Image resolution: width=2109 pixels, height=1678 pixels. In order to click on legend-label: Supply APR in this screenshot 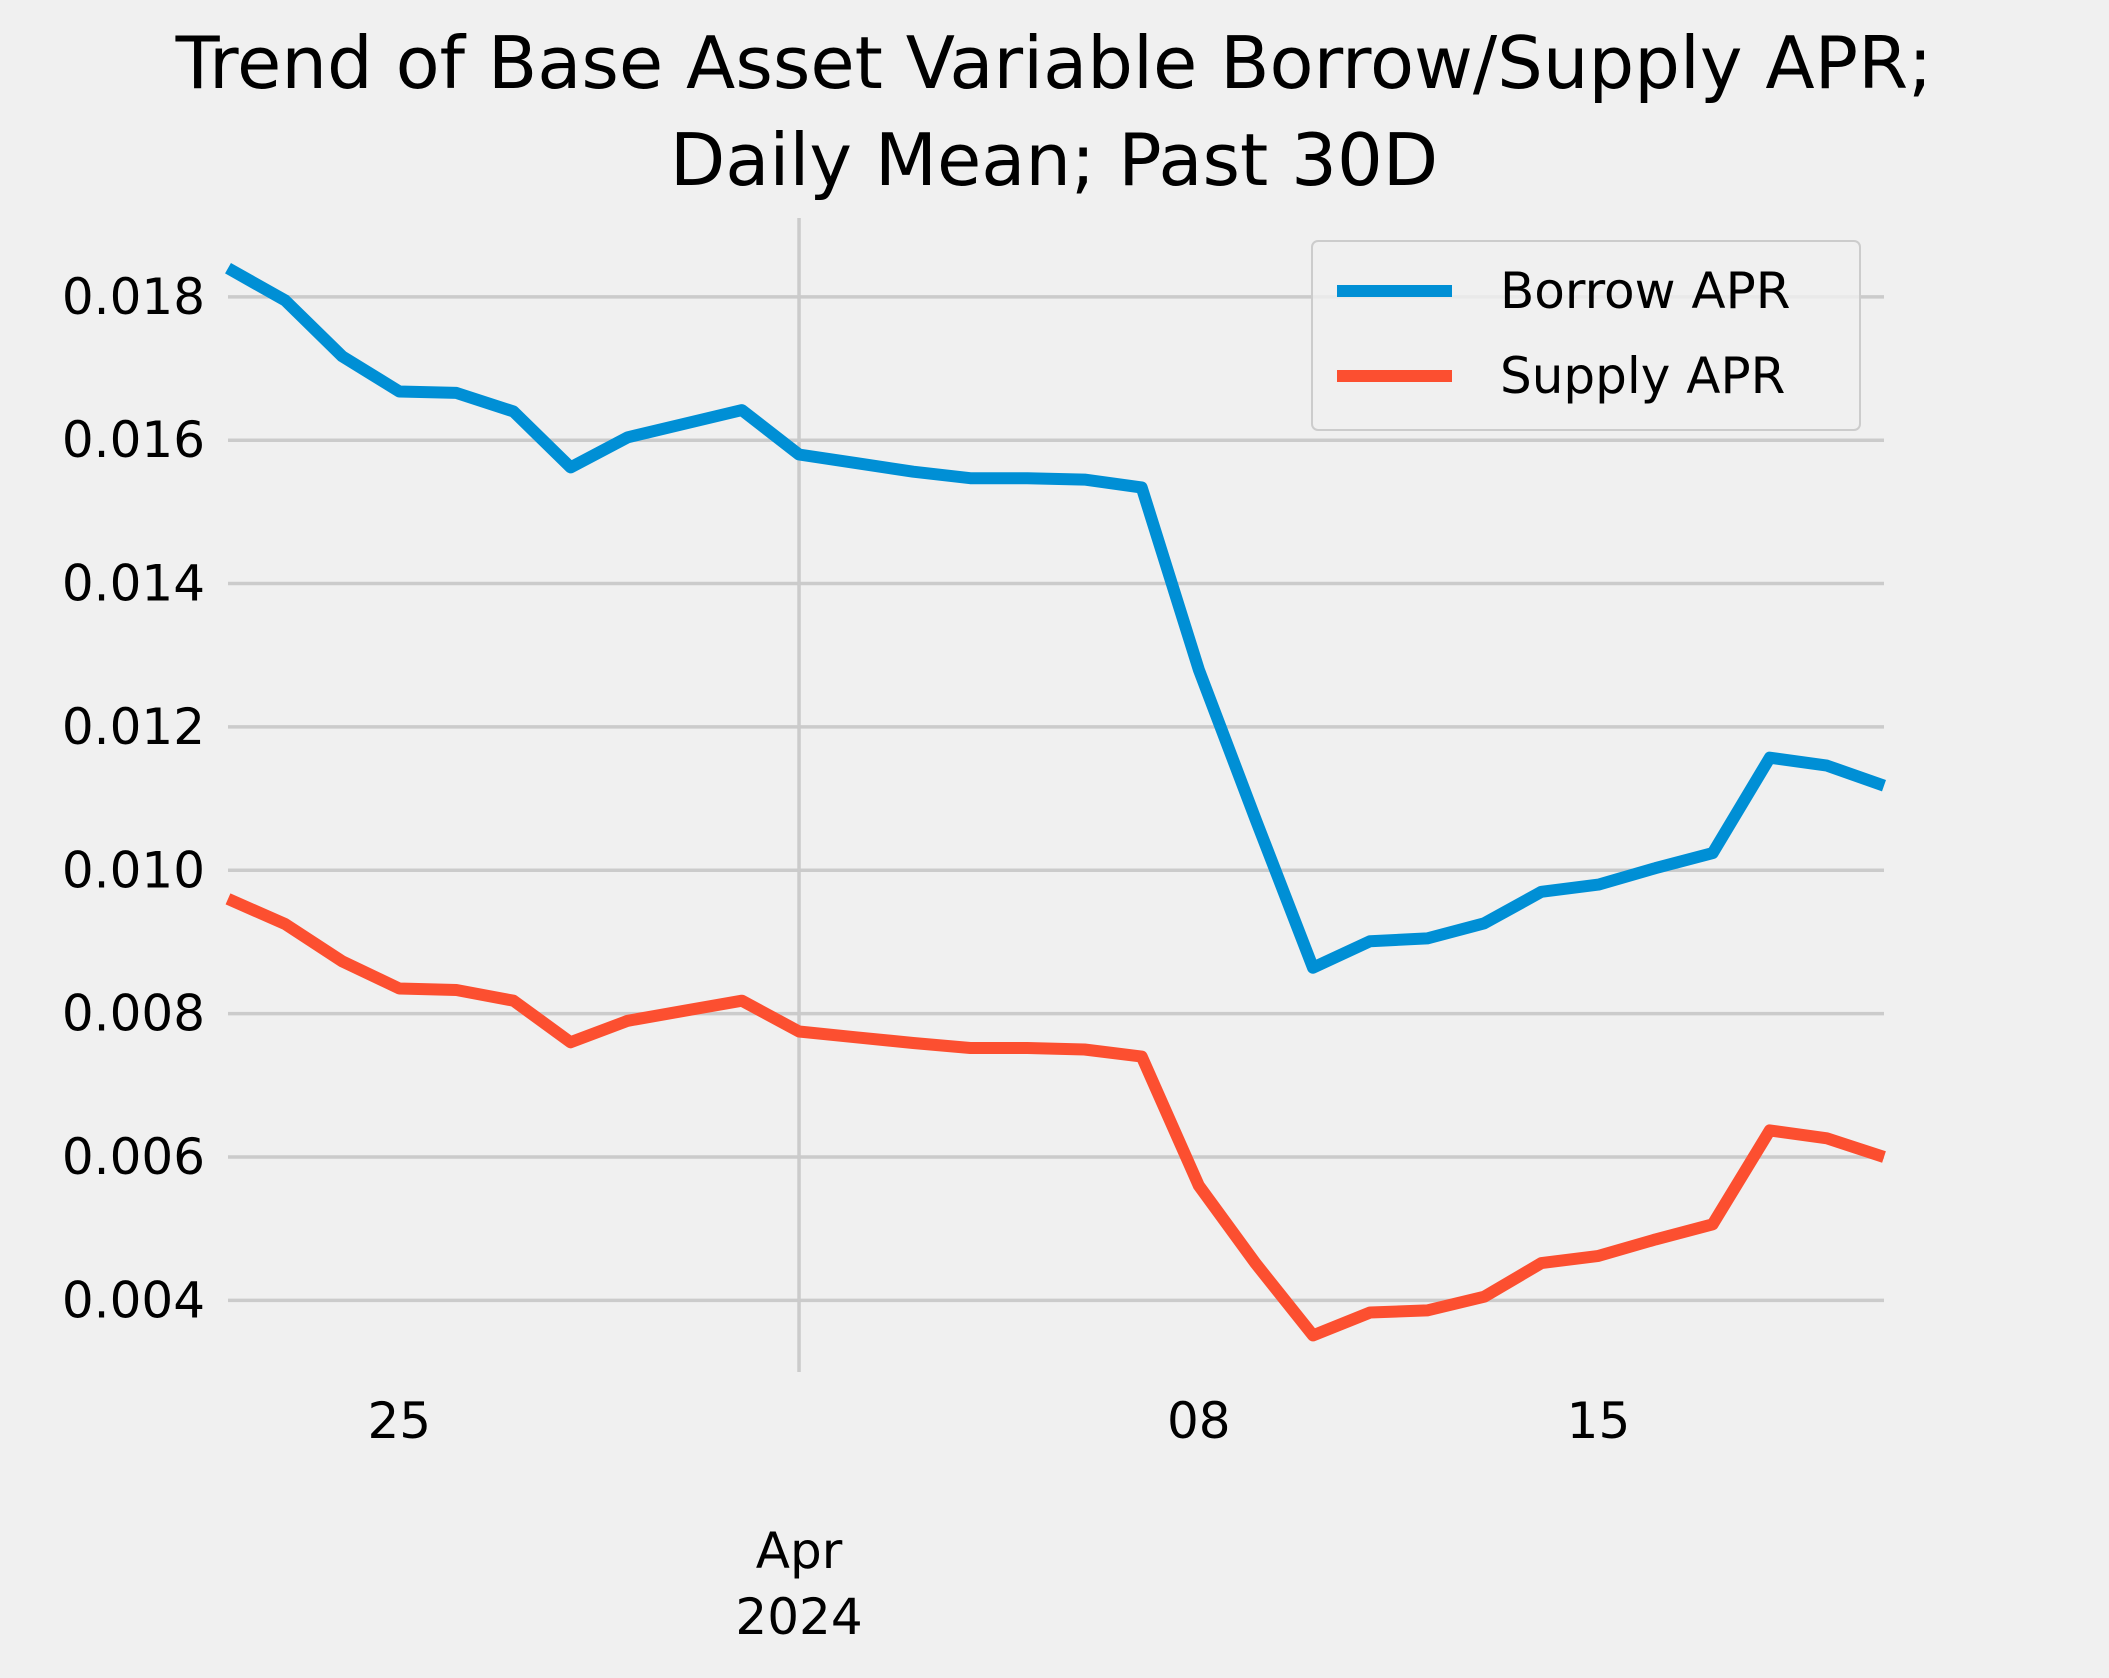, I will do `click(1642, 376)`.